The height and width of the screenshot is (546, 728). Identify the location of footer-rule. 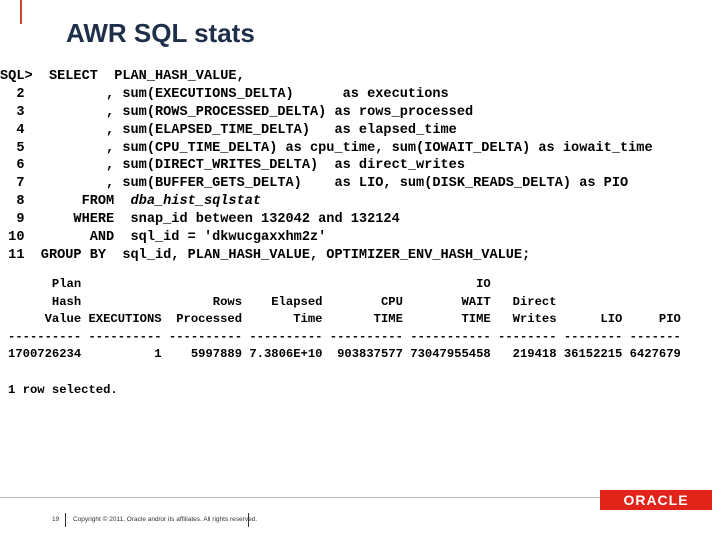
(300, 497).